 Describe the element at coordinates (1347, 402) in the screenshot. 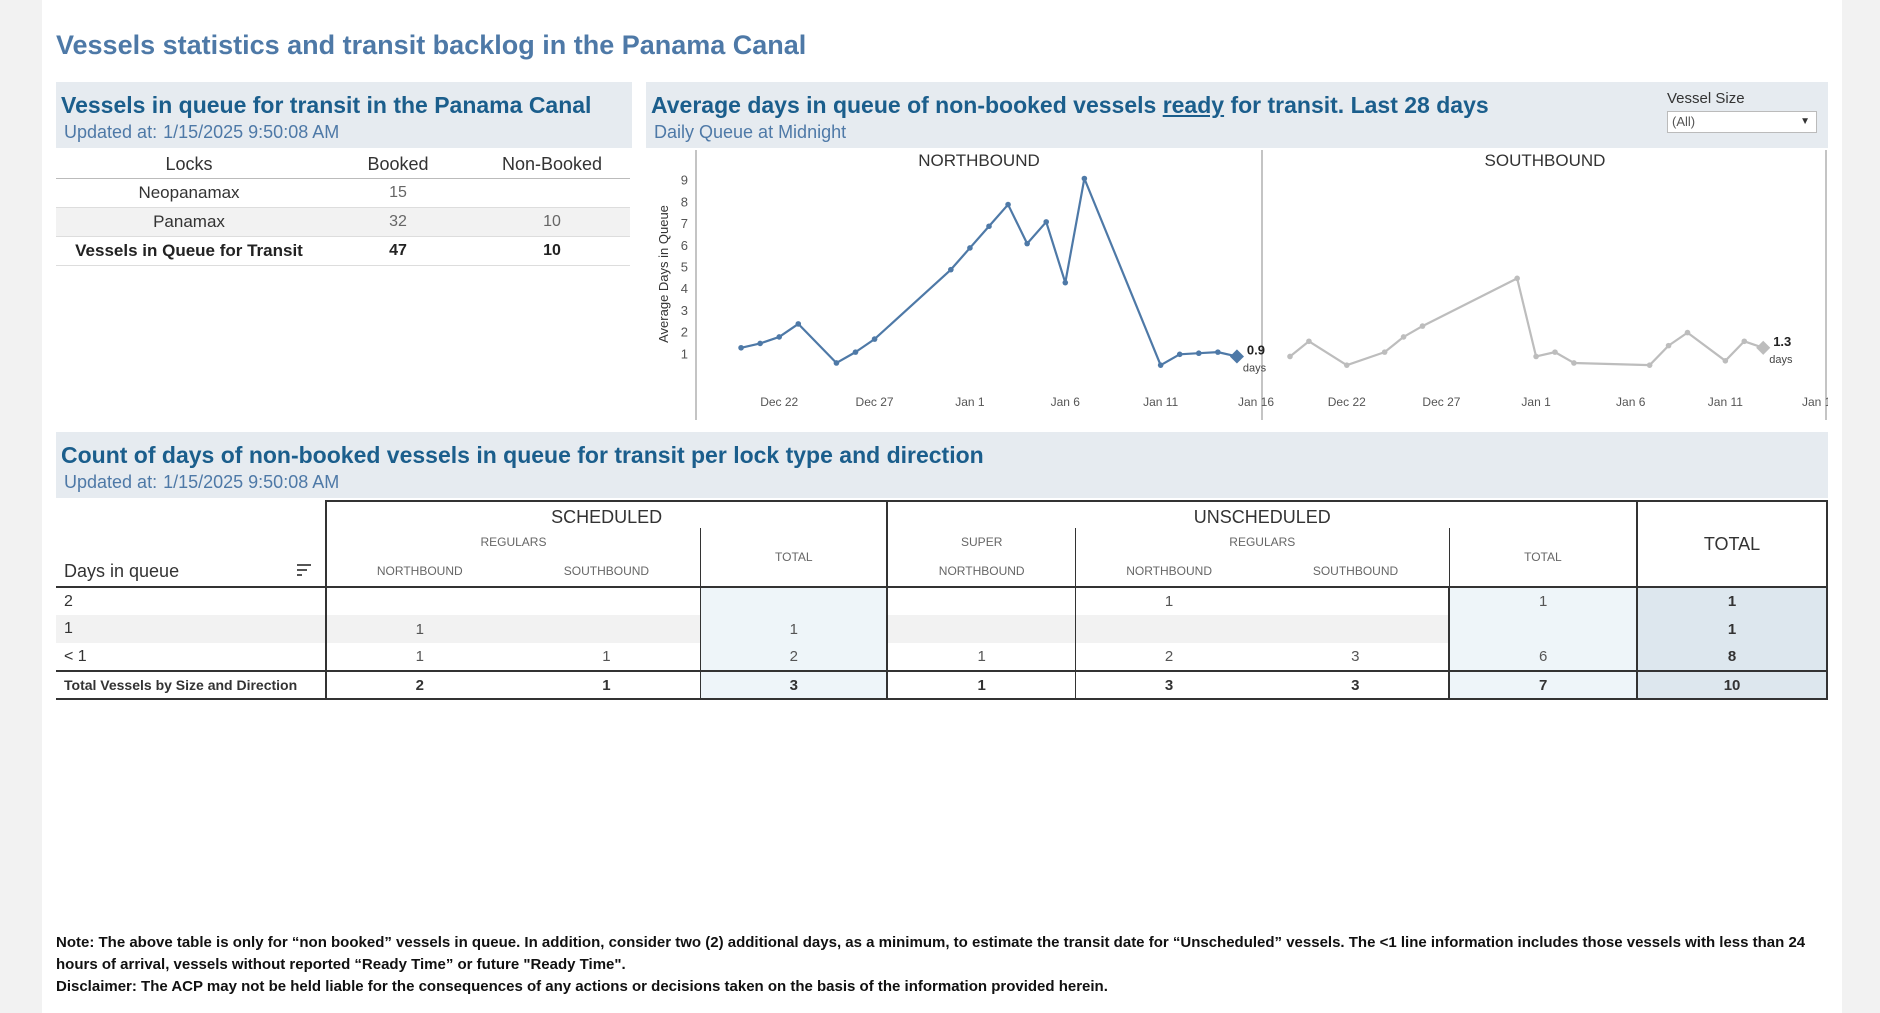

I see `x-tick-label: Dec 22` at that location.